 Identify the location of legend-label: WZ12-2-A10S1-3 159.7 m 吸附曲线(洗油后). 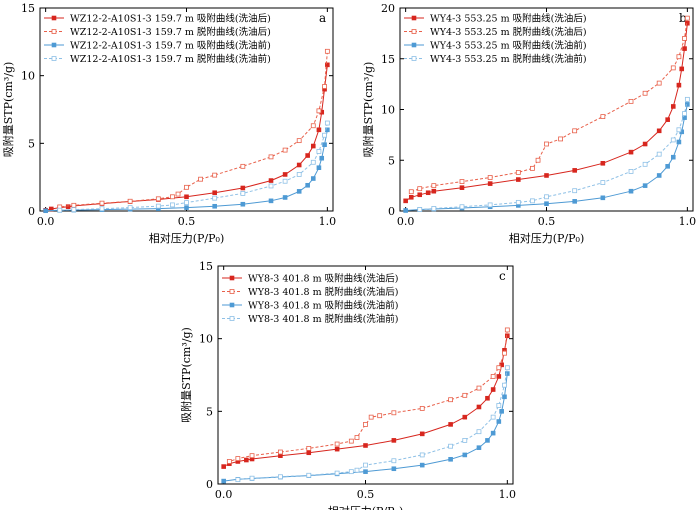
(170, 19).